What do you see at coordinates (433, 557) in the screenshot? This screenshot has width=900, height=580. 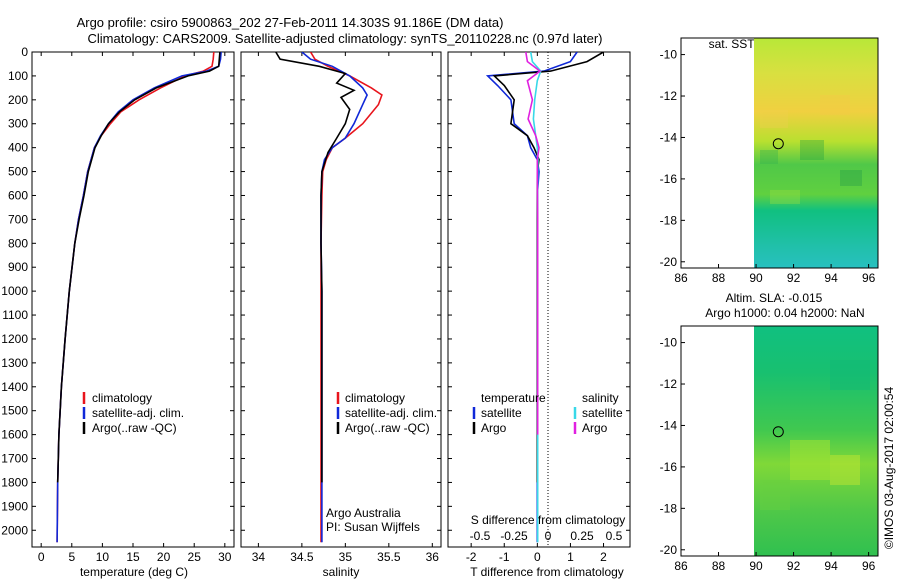 I see `x-tick-label: 36` at bounding box center [433, 557].